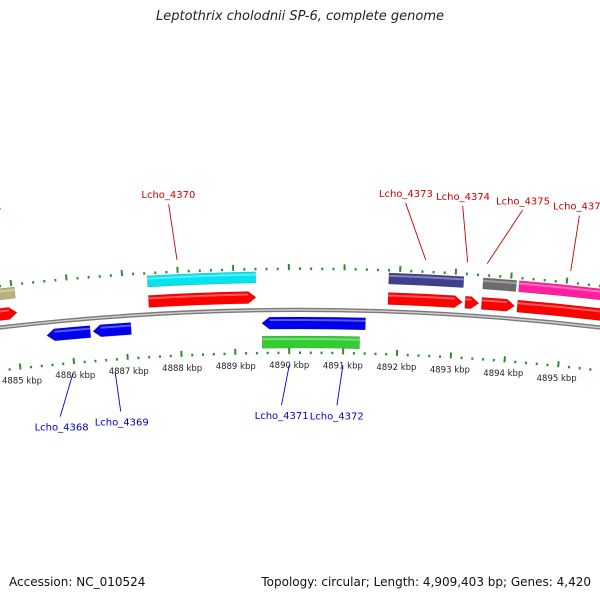 This screenshot has width=600, height=600. What do you see at coordinates (129, 372) in the screenshot?
I see `scale-label-4887: 4887 kbp` at bounding box center [129, 372].